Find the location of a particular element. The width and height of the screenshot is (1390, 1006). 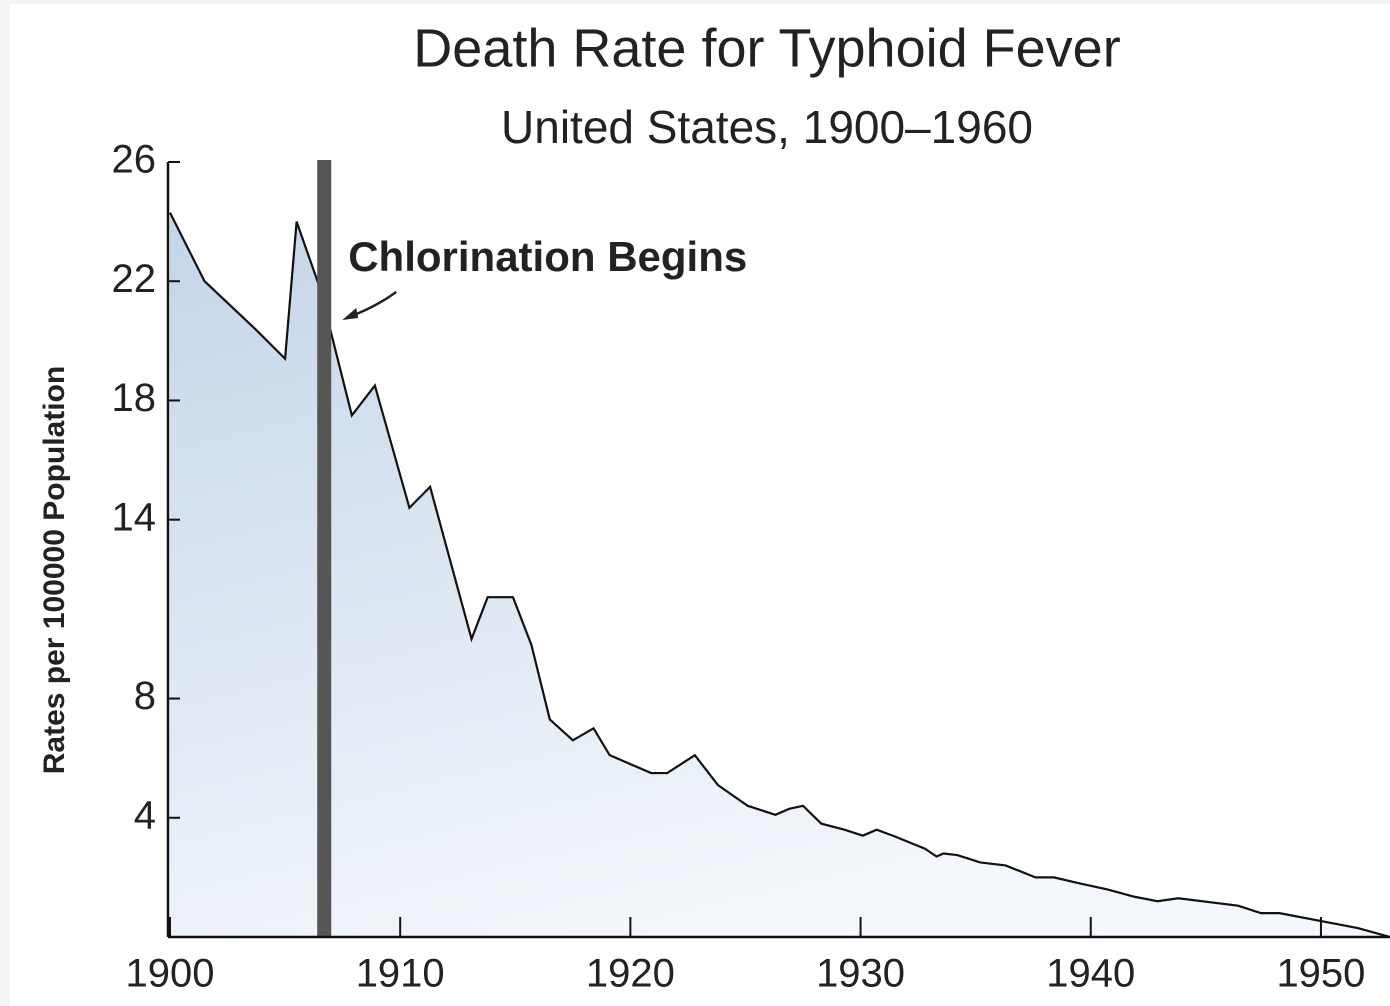

y-axis-label: Rates per 100000 Population is located at coordinates (54, 570).